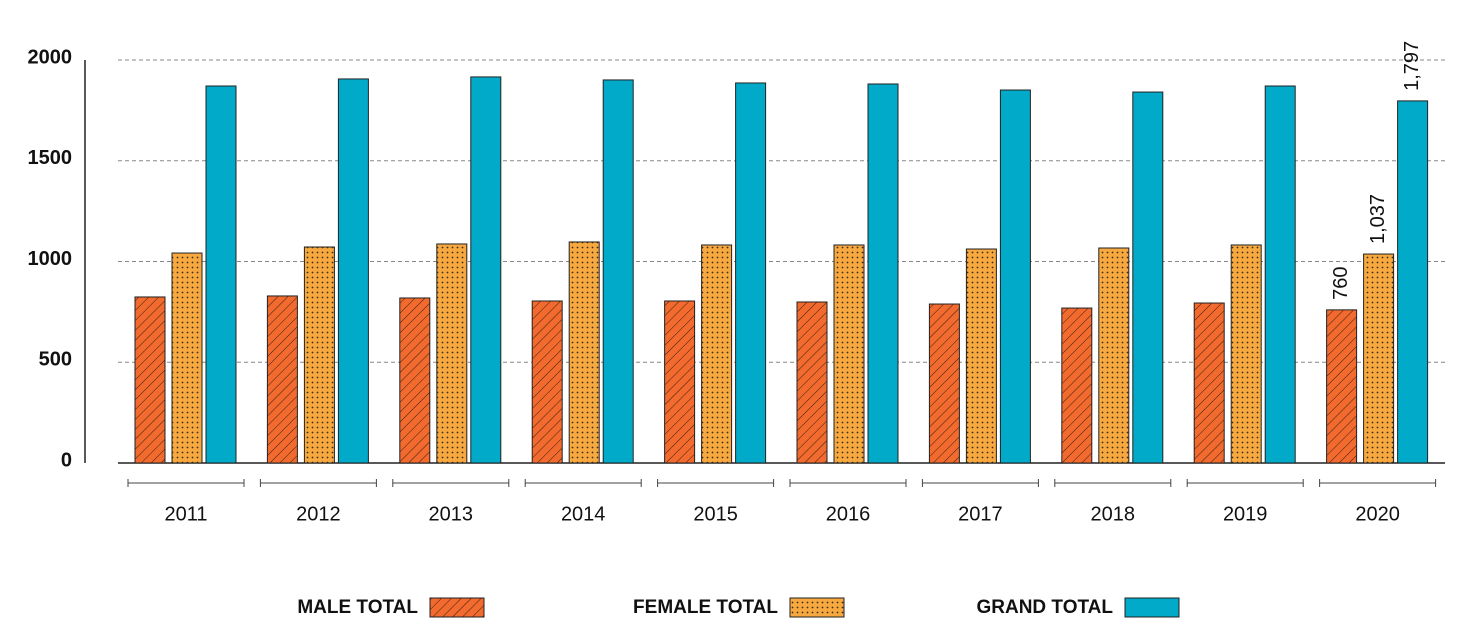 The image size is (1459, 625). I want to click on x-tick-label: 2016, so click(848, 514).